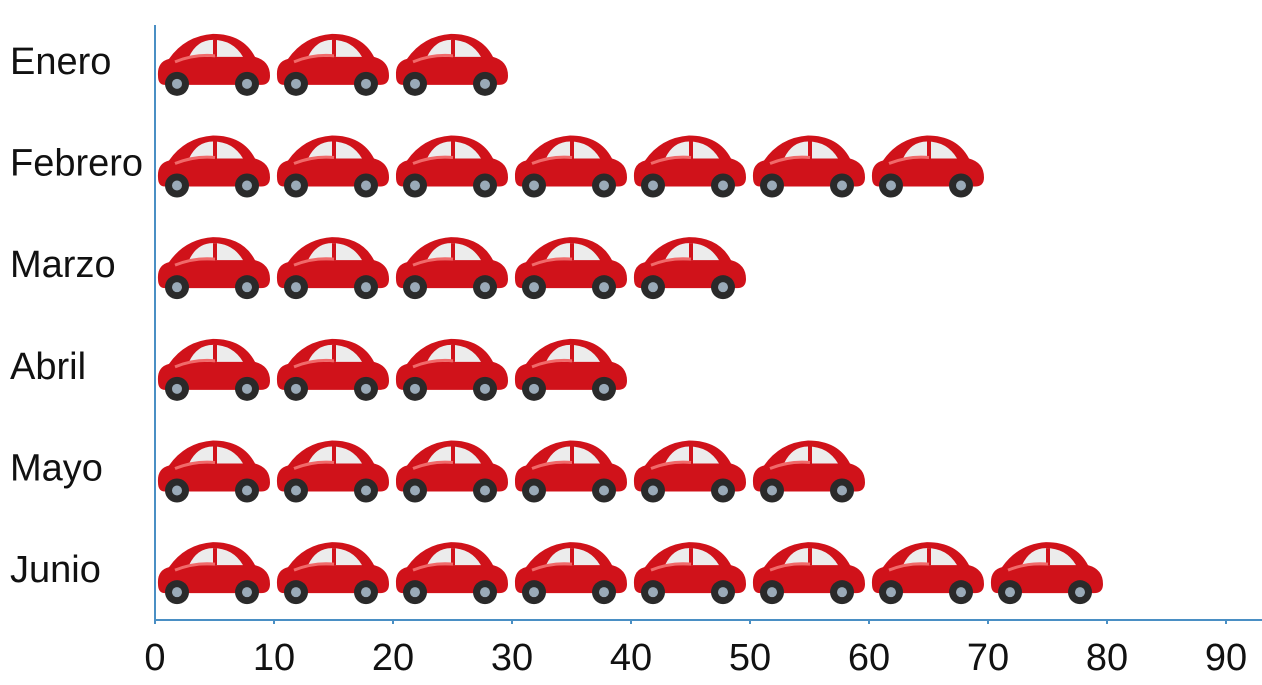 Image resolution: width=1262 pixels, height=685 pixels. I want to click on x-tick-label: 20, so click(393, 658).